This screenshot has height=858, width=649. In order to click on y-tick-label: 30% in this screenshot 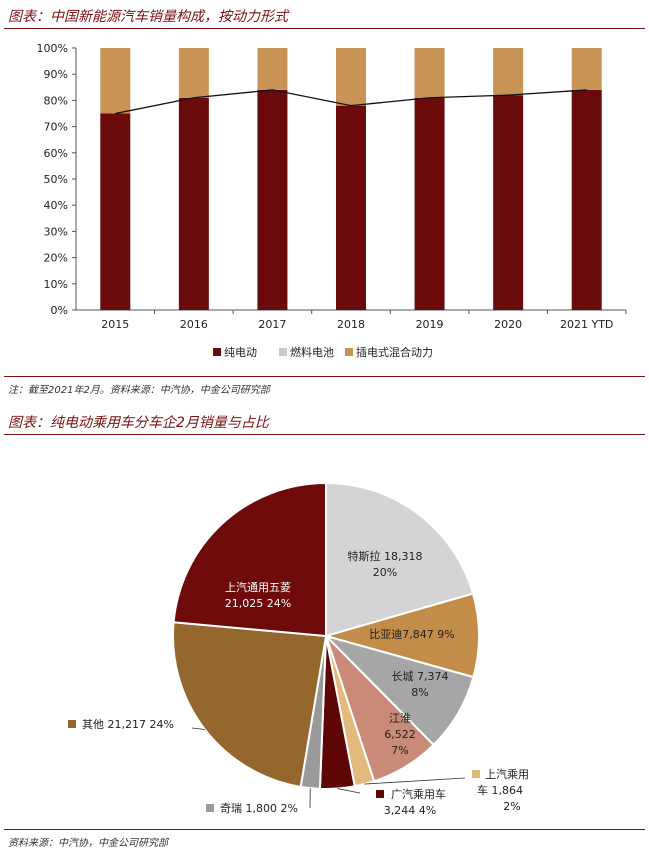, I will do `click(56, 231)`.